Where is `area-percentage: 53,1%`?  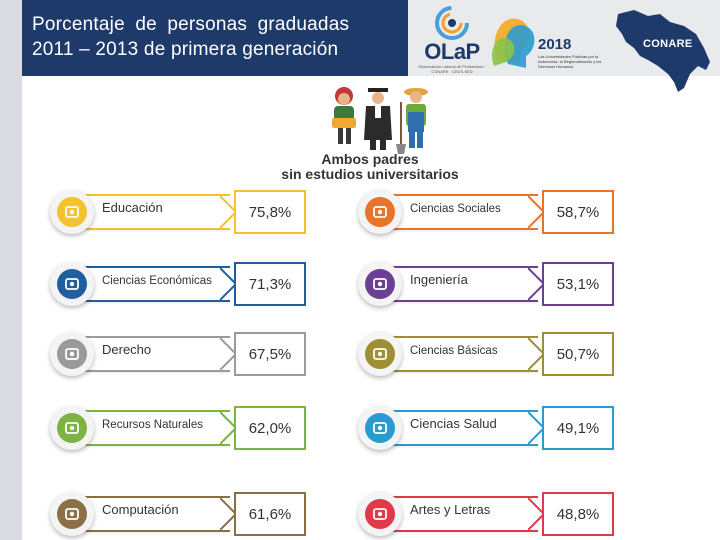 area-percentage: 53,1% is located at coordinates (578, 284).